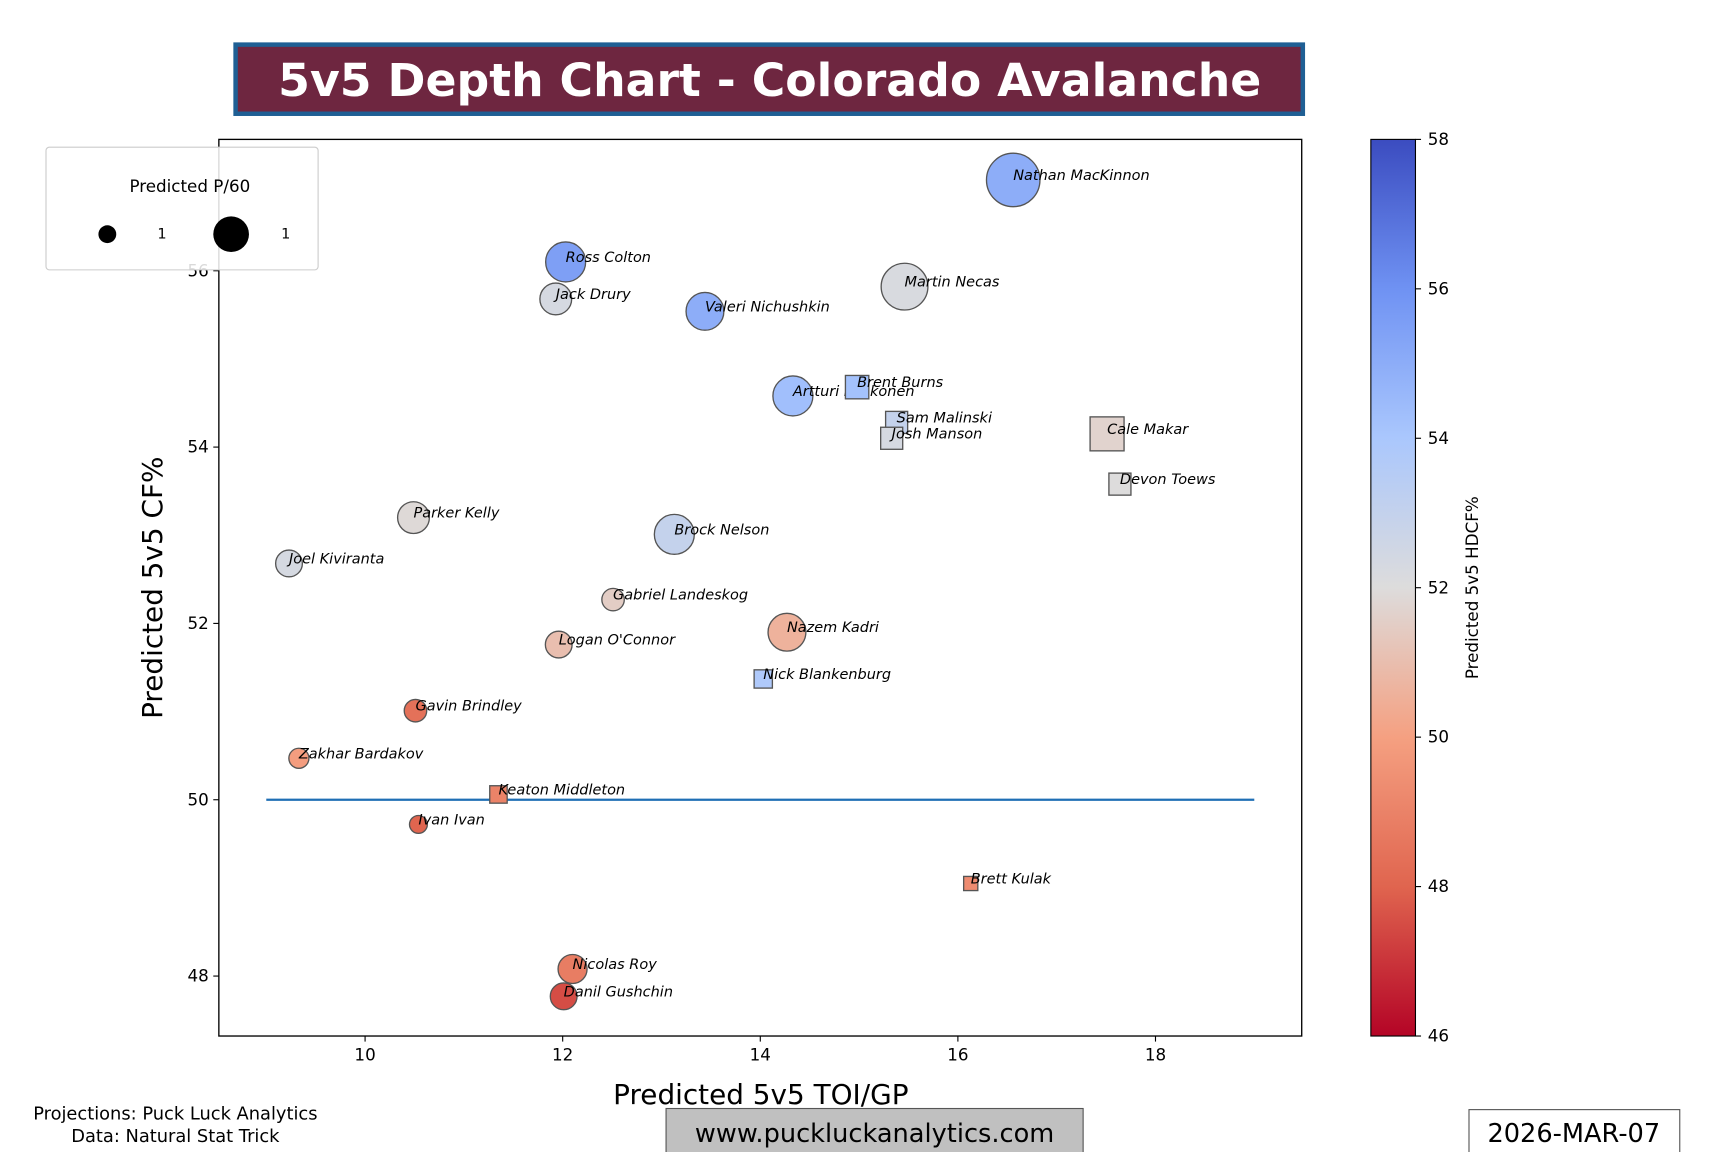 The image size is (1728, 1152). Describe the element at coordinates (1438, 1036) in the screenshot. I see `colorbar-tick-label: 46` at that location.